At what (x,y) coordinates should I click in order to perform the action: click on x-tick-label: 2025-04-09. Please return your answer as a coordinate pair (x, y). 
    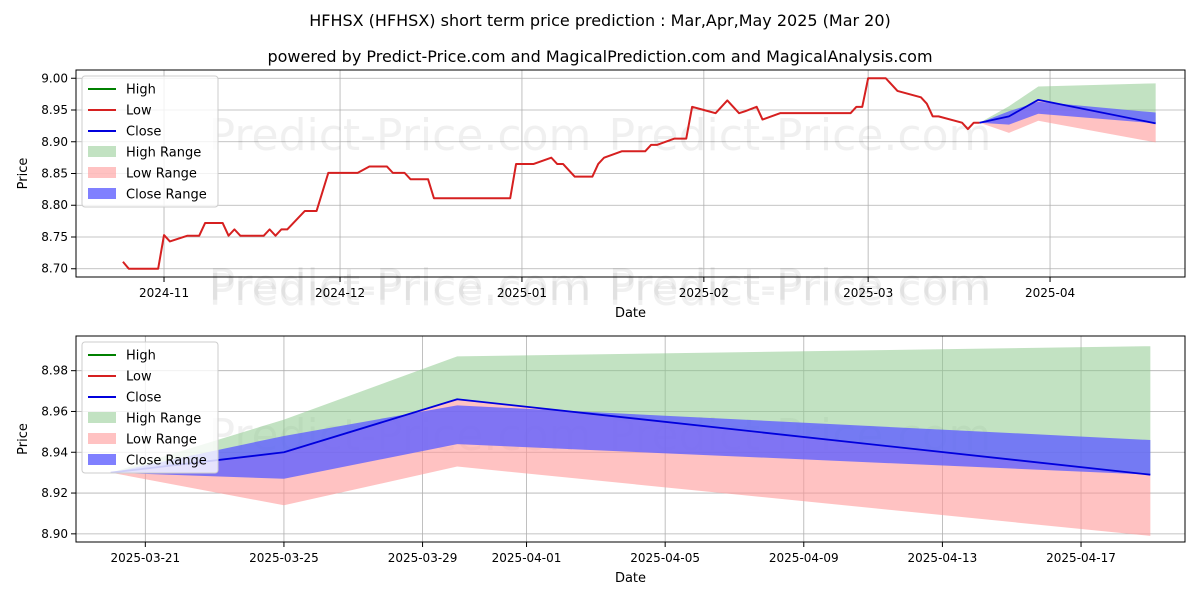
    Looking at the image, I should click on (804, 558).